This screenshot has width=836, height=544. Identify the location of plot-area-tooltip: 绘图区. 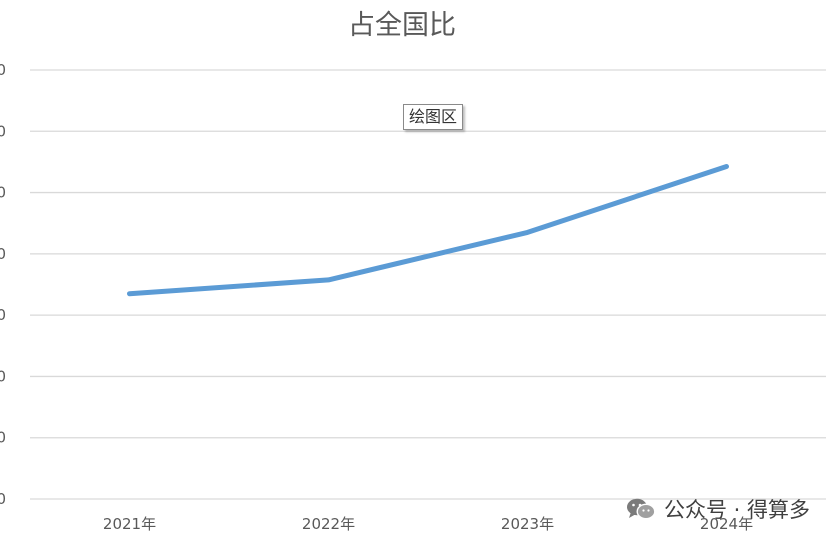
(433, 117).